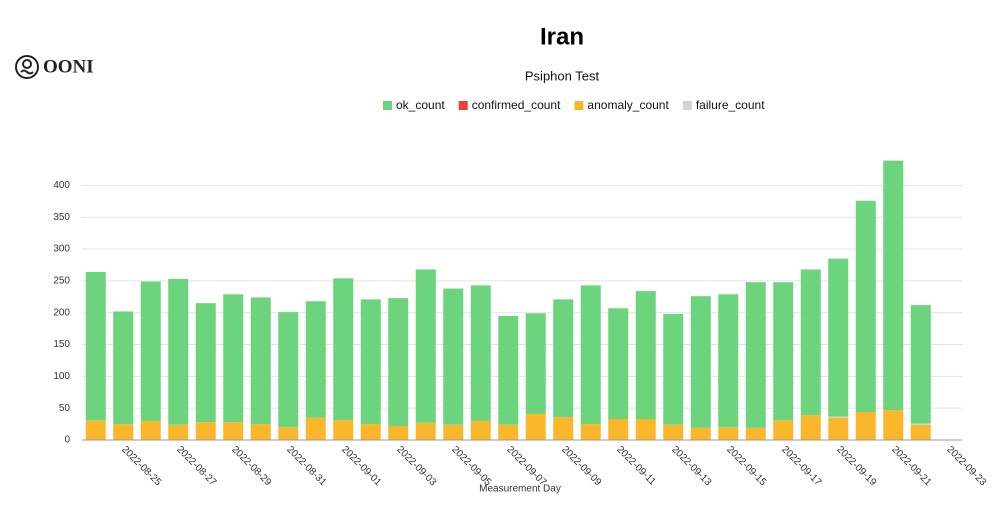 Image resolution: width=1000 pixels, height=529 pixels. Describe the element at coordinates (516, 105) in the screenshot. I see `legend-label: confirmed_count` at that location.